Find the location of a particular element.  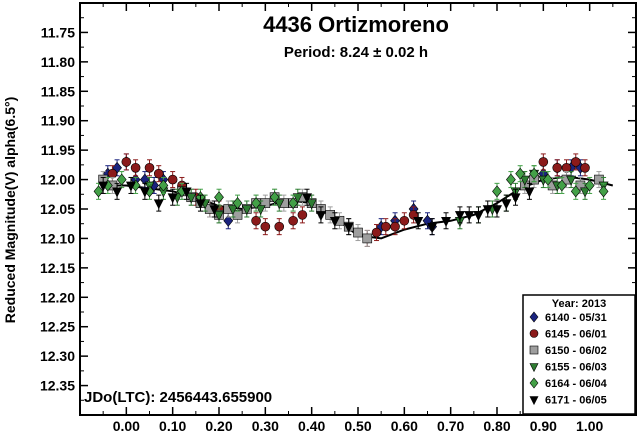

y-tick-label: 12.00 is located at coordinates (57, 180).